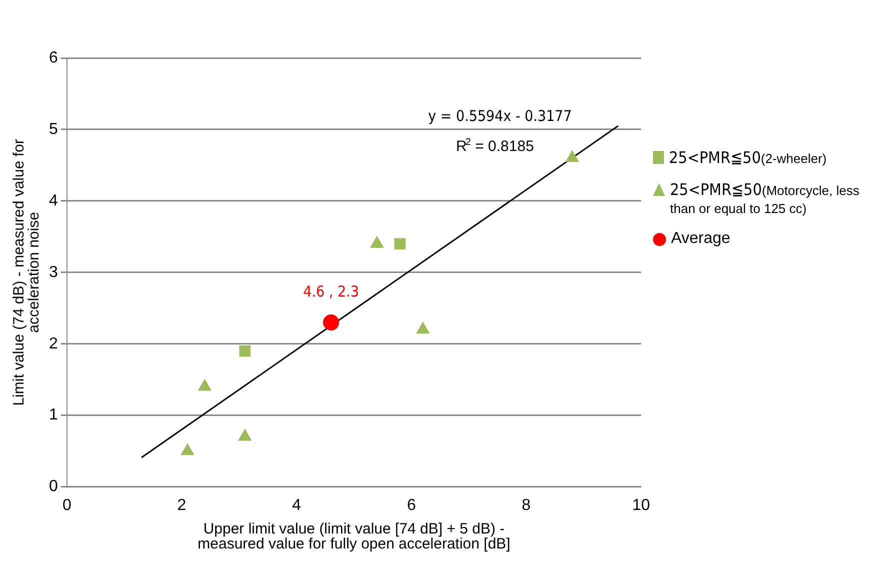 This screenshot has height=564, width=887. What do you see at coordinates (26, 272) in the screenshot?
I see `y-axis-title: Limit value (74 dB) - measured value for acceleration noise` at bounding box center [26, 272].